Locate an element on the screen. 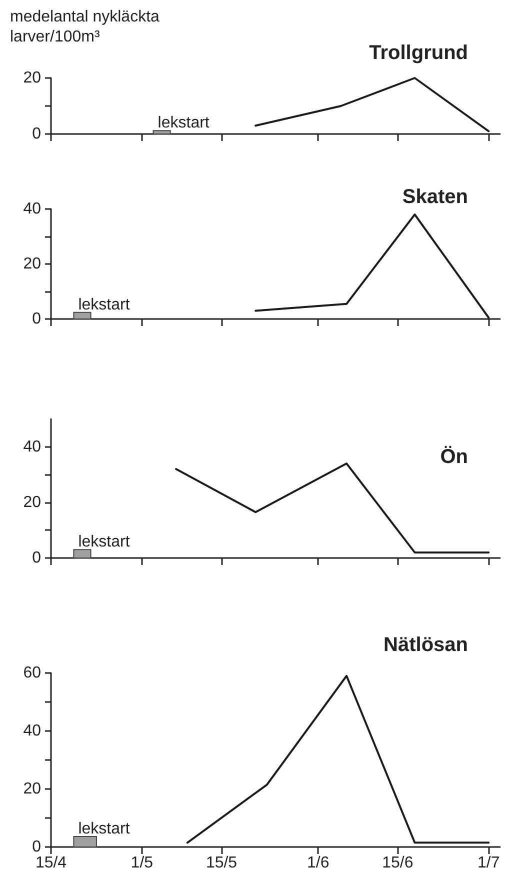  x-tick-label: 15/4 is located at coordinates (51, 863).